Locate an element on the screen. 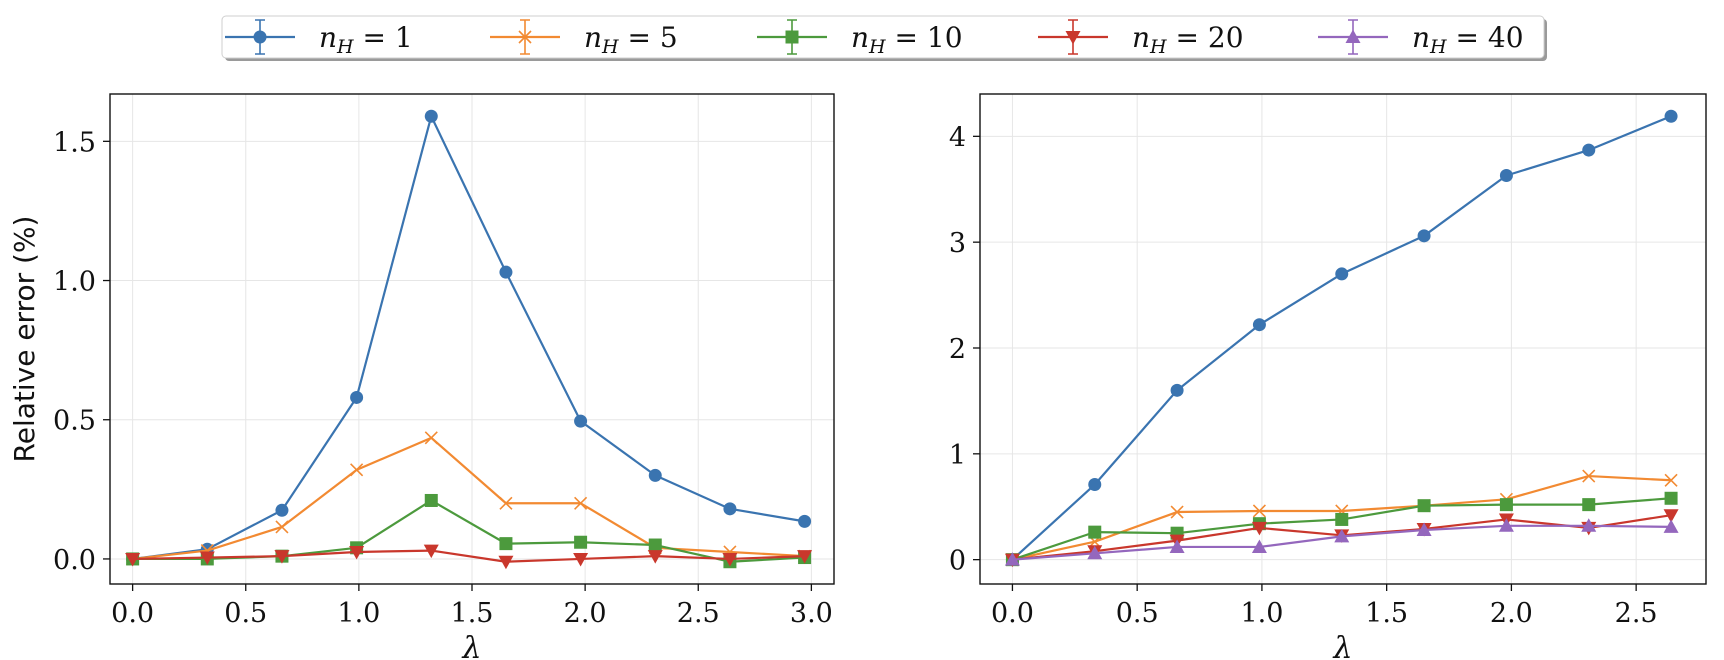 The width and height of the screenshot is (1724, 660). triangle-down-marker-icon is located at coordinates (1073, 38).